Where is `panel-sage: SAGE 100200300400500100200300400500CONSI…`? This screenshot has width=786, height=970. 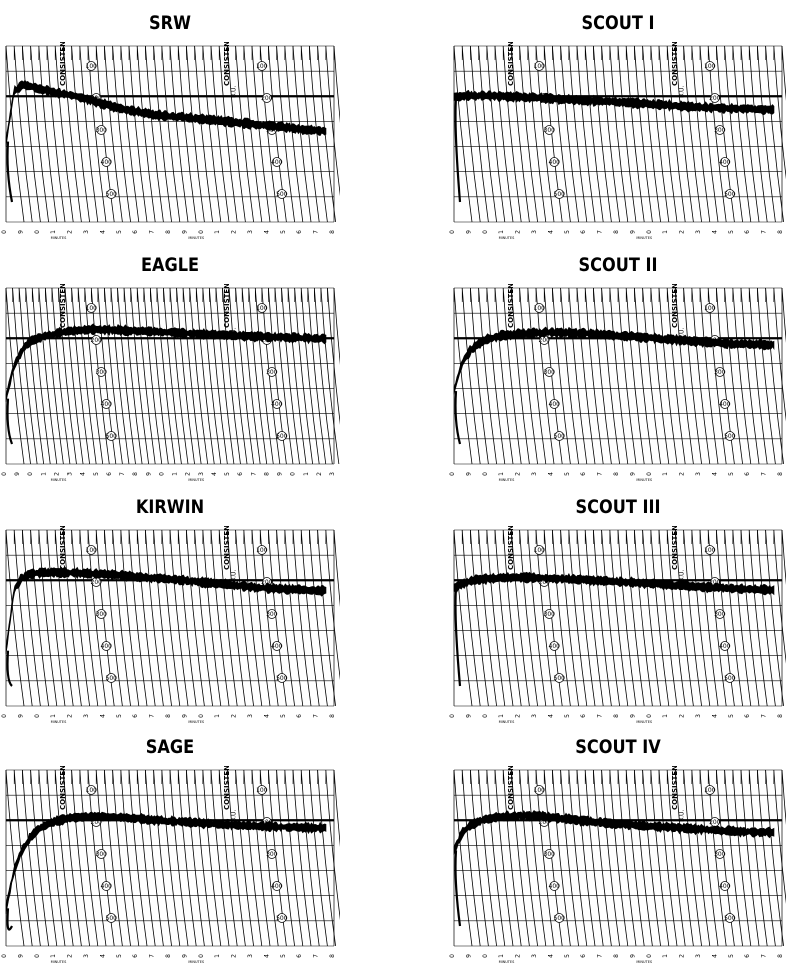 panel-sage: SAGE 100200300400500100200300400500CONSI… is located at coordinates (170, 851).